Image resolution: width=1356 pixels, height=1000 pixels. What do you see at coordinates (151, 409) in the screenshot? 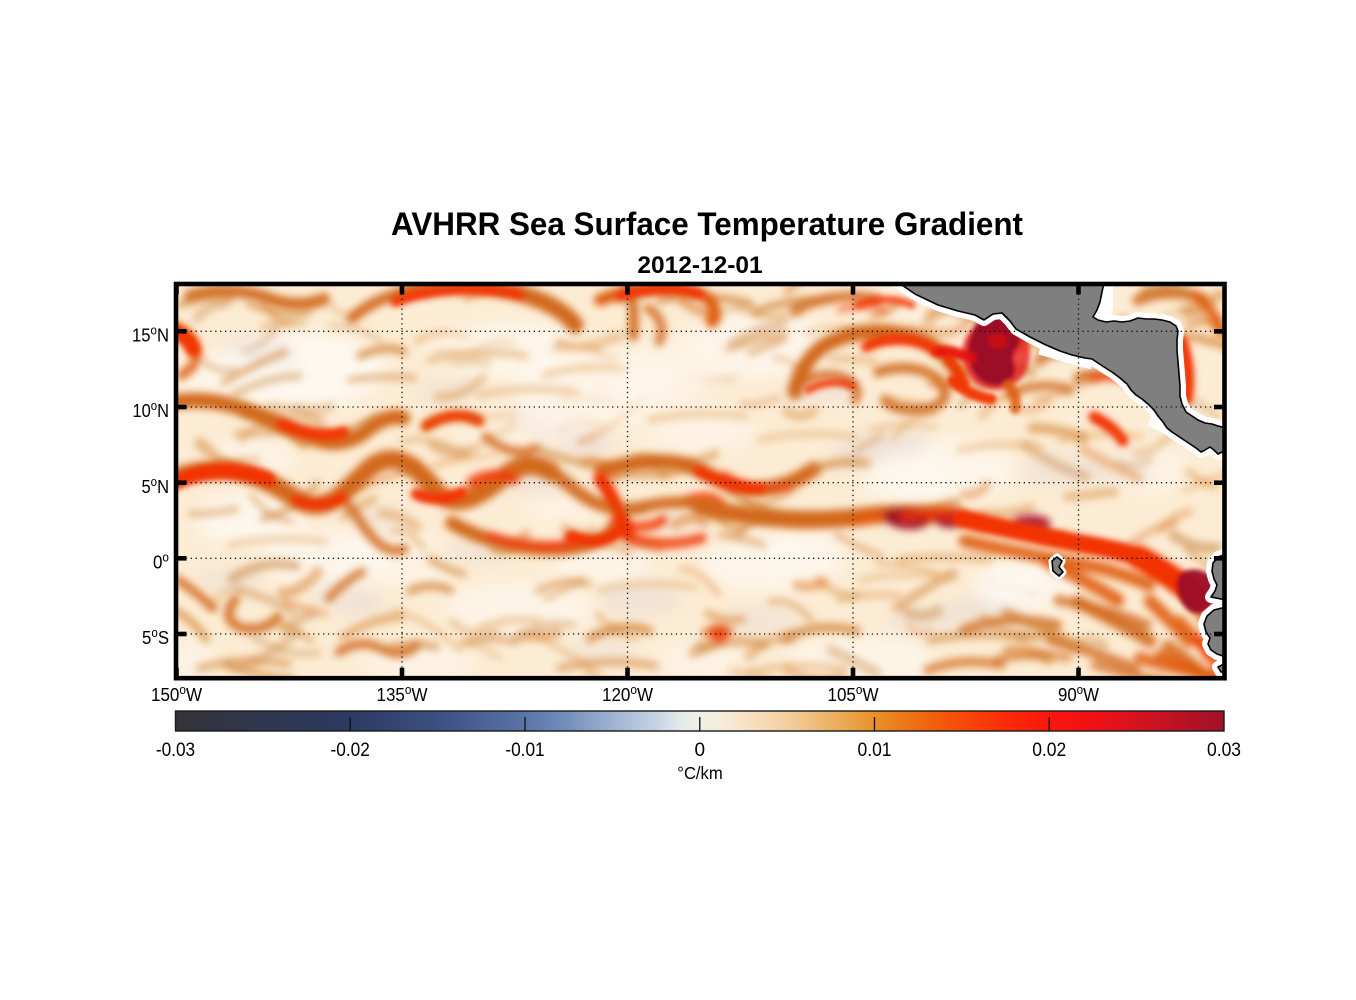
I see `svg-text: 10oN` at bounding box center [151, 409].